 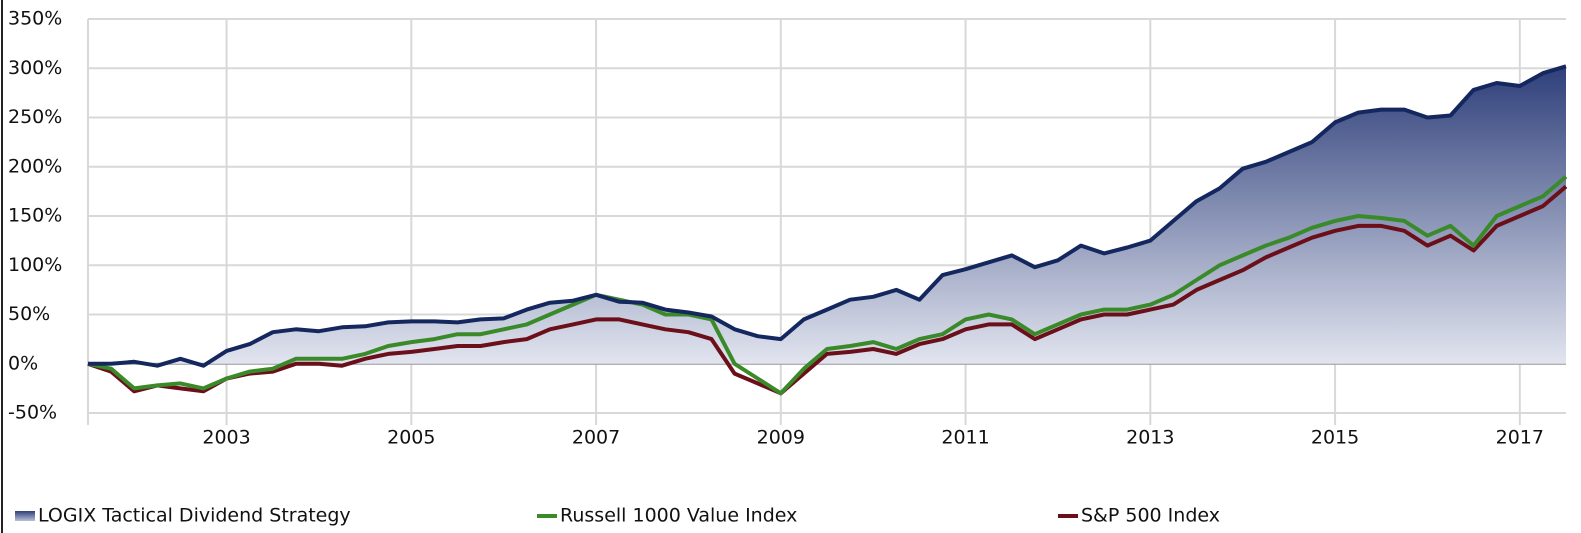 What do you see at coordinates (226, 438) in the screenshot?
I see `x-tick-label: 2003` at bounding box center [226, 438].